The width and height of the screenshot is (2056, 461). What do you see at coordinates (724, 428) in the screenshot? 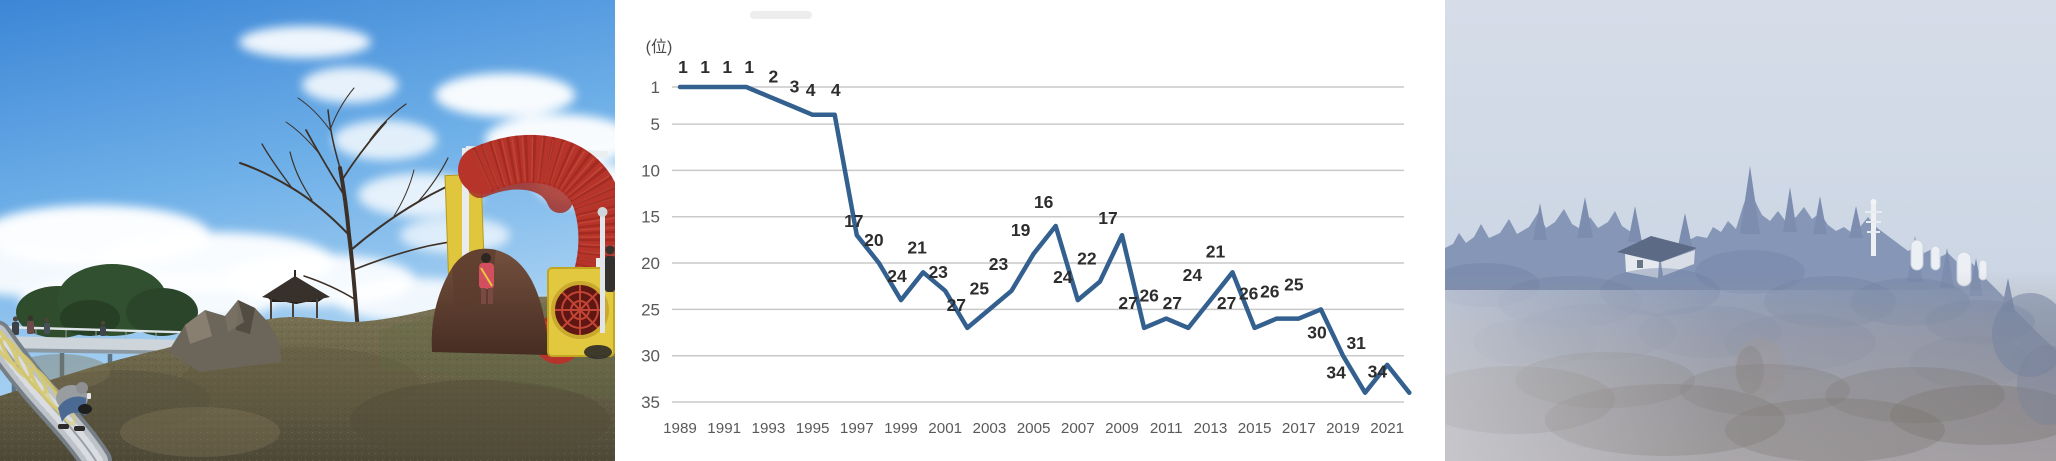
I see `x-tick-label: 1991` at bounding box center [724, 428].